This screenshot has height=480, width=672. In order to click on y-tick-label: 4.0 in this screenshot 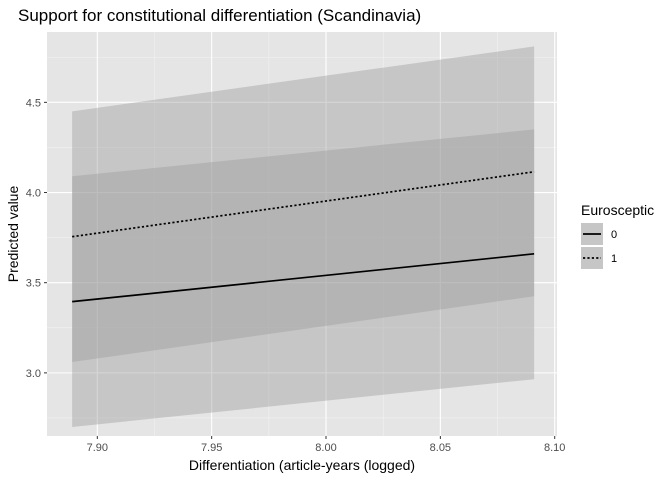, I will do `click(33, 194)`.